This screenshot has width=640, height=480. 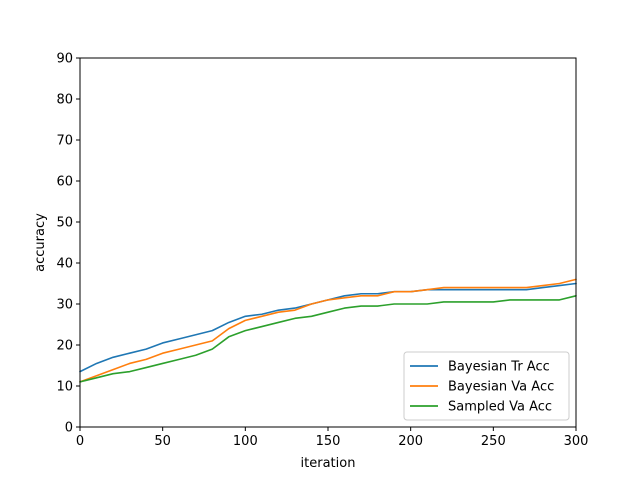 I want to click on x-tick-label: 300, so click(x=576, y=441).